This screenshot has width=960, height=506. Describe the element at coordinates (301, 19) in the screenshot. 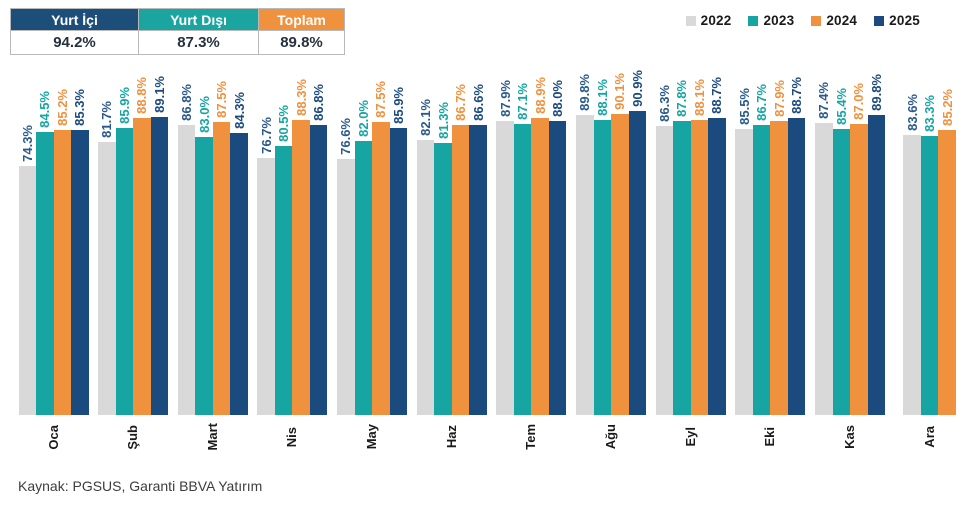

I see `summary-header-toplam: Toplam` at that location.